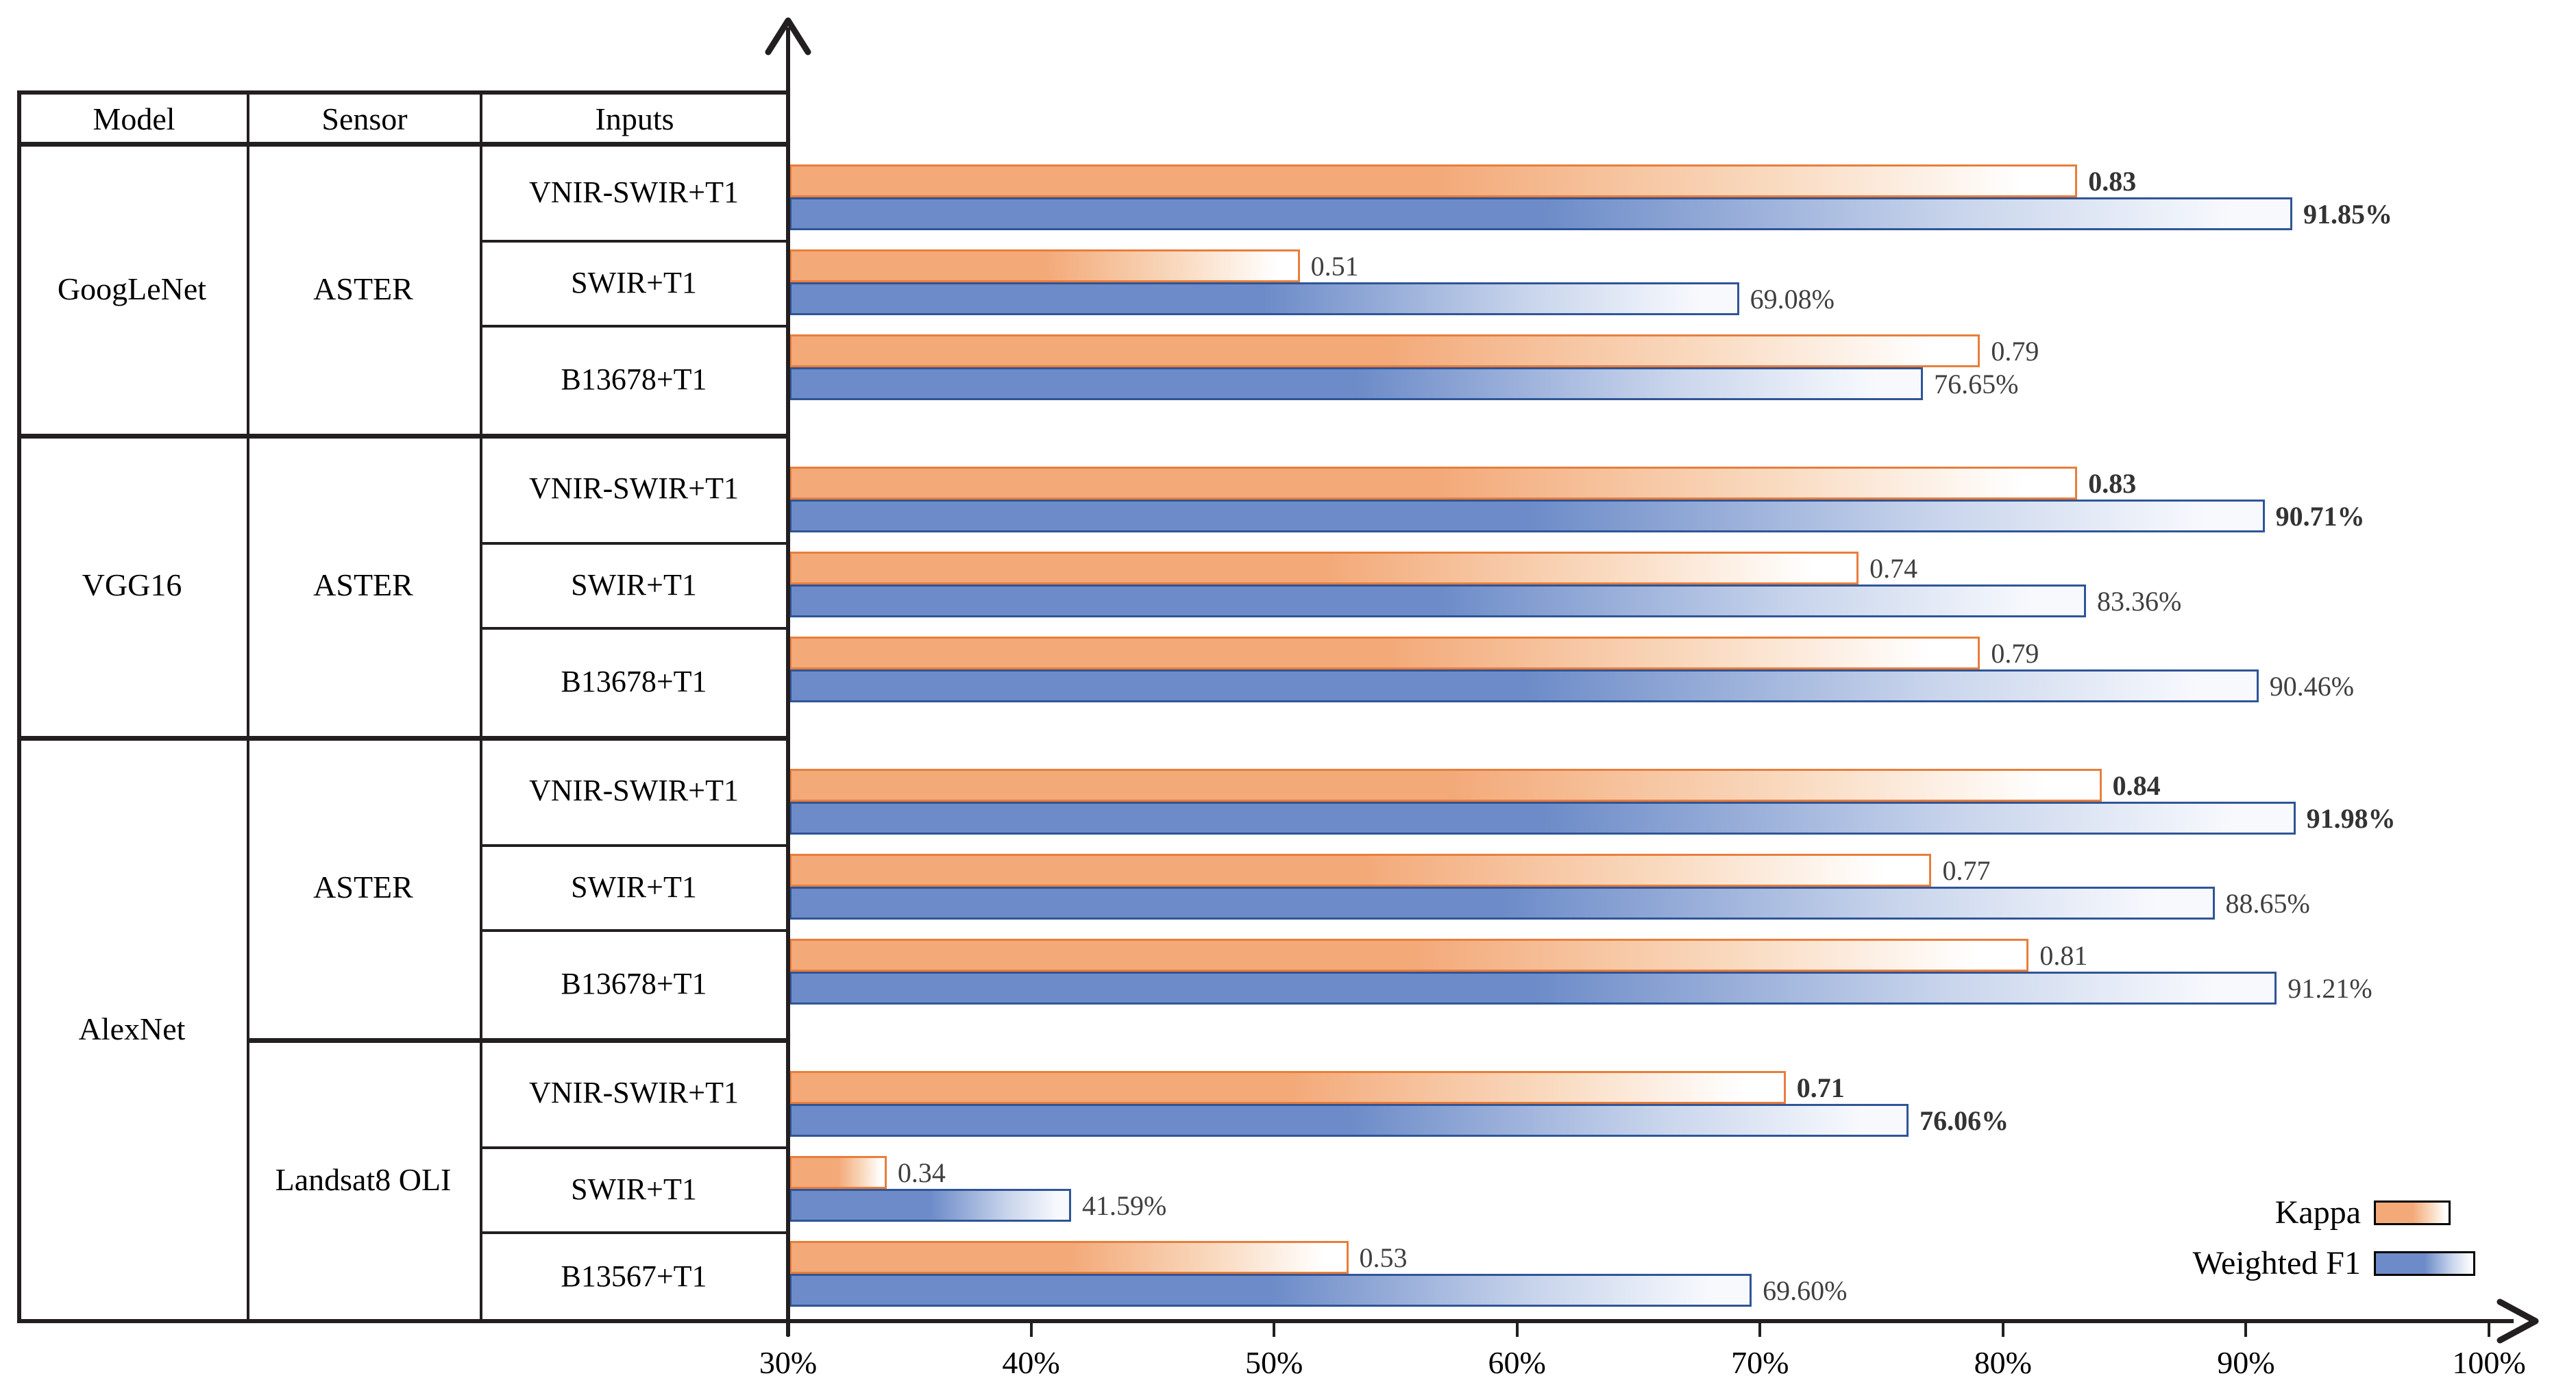 This screenshot has height=1391, width=2576. I want to click on bar-value-label-weighted-f1: 69.08%, so click(1793, 299).